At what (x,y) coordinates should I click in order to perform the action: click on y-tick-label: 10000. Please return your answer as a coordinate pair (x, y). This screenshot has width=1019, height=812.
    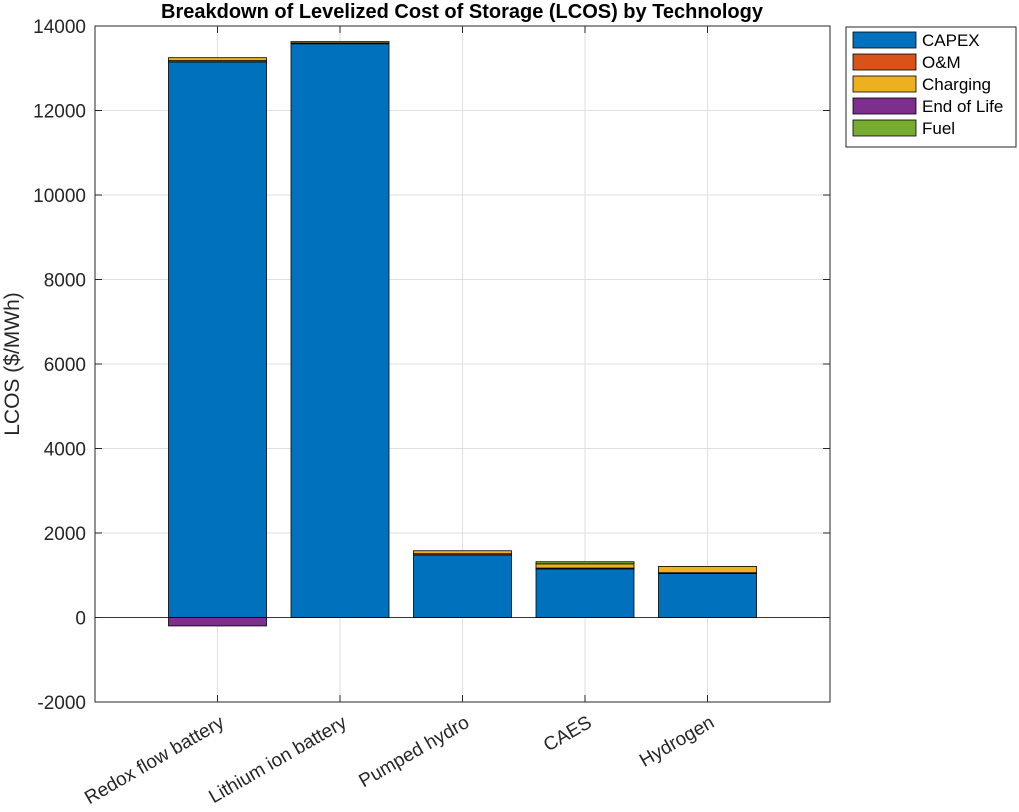
    Looking at the image, I should click on (59, 196).